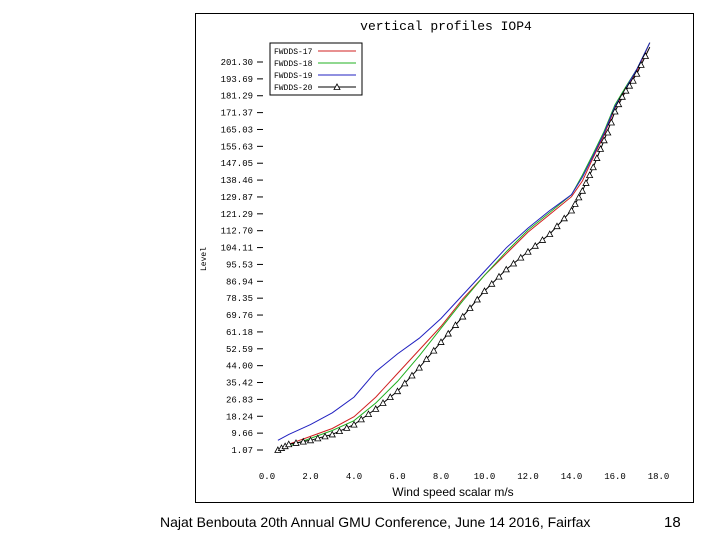 The height and width of the screenshot is (540, 720). What do you see at coordinates (441, 477) in the screenshot?
I see `x-tick-label: 8.0` at bounding box center [441, 477].